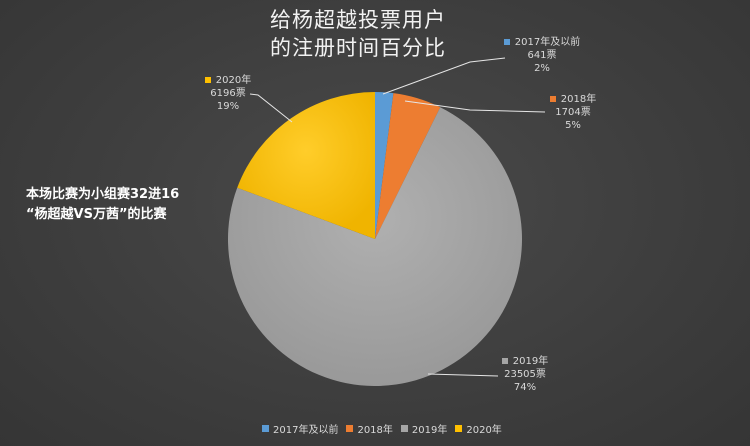 Image resolution: width=750 pixels, height=446 pixels. What do you see at coordinates (552, 99) in the screenshot?
I see `orange-swatch-icon` at bounding box center [552, 99].